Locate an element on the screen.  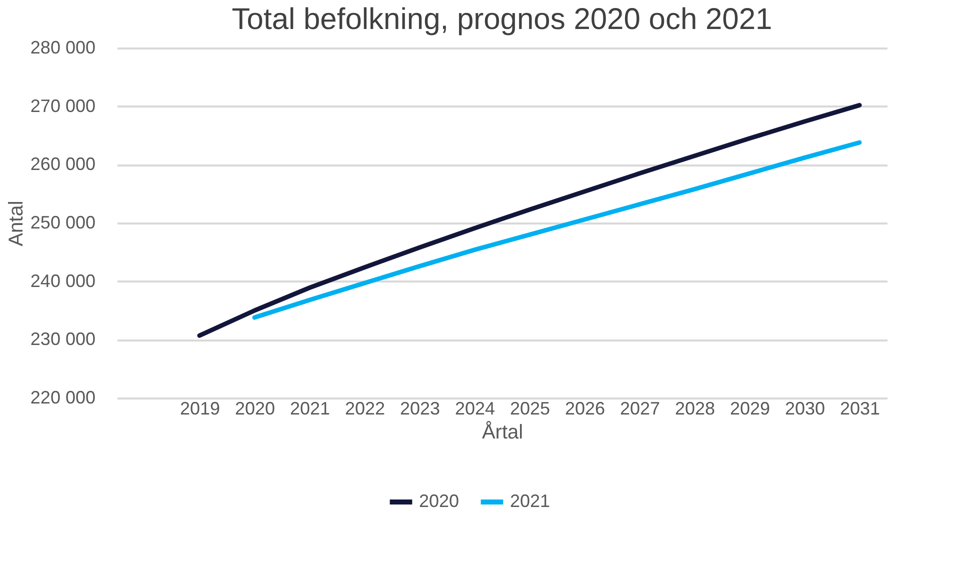
x-tick-label: 2030 is located at coordinates (805, 408).